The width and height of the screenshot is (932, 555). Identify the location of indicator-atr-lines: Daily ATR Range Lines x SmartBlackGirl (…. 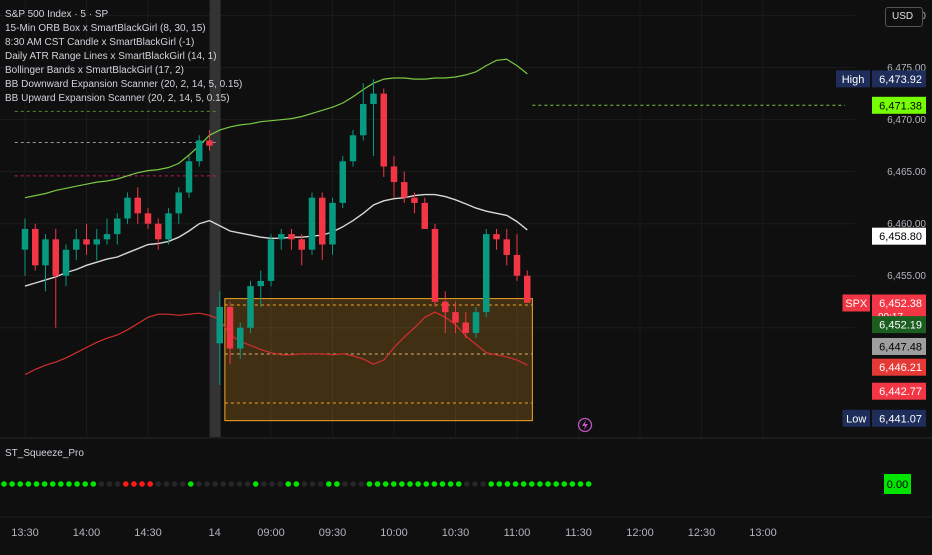
(111, 56).